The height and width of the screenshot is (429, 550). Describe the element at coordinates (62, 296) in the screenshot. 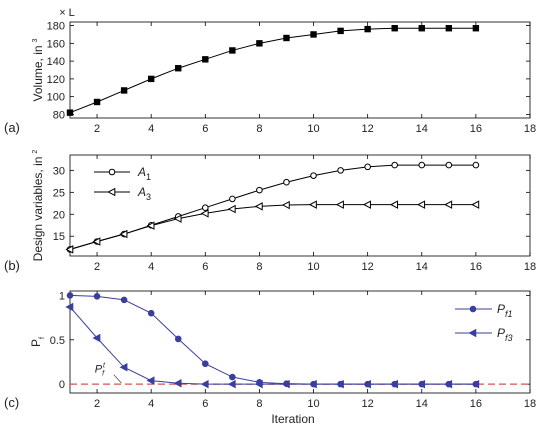

I see `y-tick-label: 1` at that location.